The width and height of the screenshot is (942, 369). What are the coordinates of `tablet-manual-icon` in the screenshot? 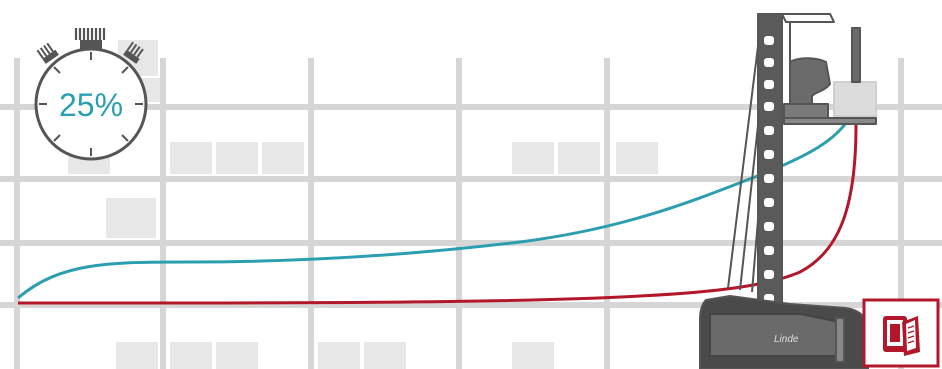 It's located at (901, 336).